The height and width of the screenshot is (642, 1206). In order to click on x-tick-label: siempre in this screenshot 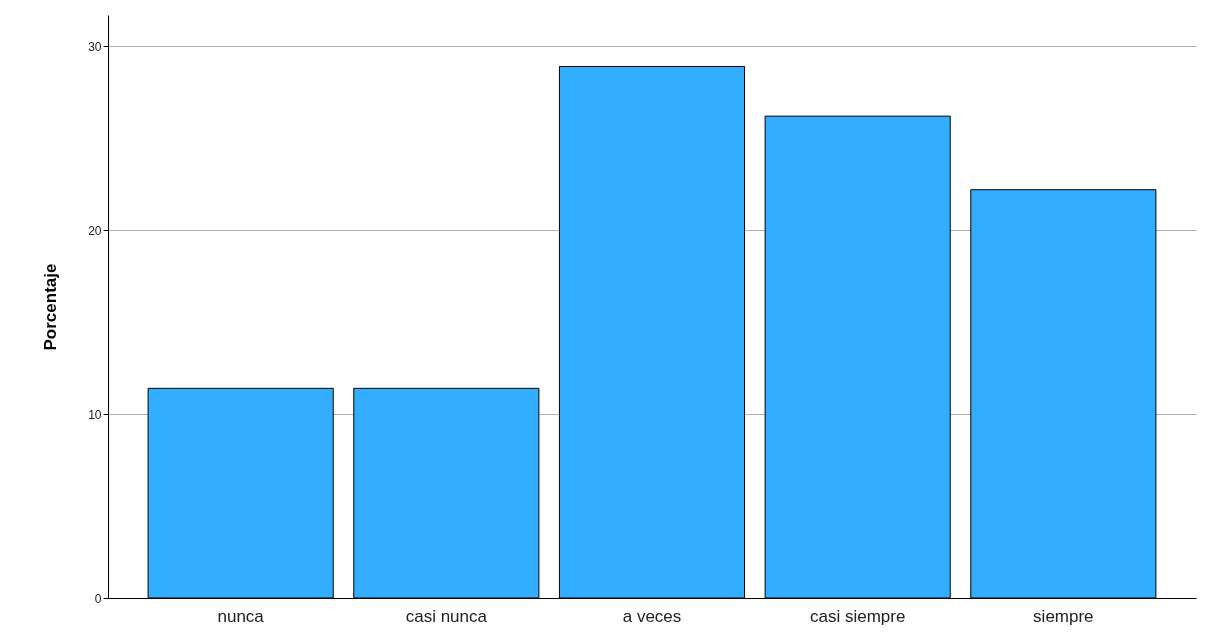, I will do `click(1063, 616)`.